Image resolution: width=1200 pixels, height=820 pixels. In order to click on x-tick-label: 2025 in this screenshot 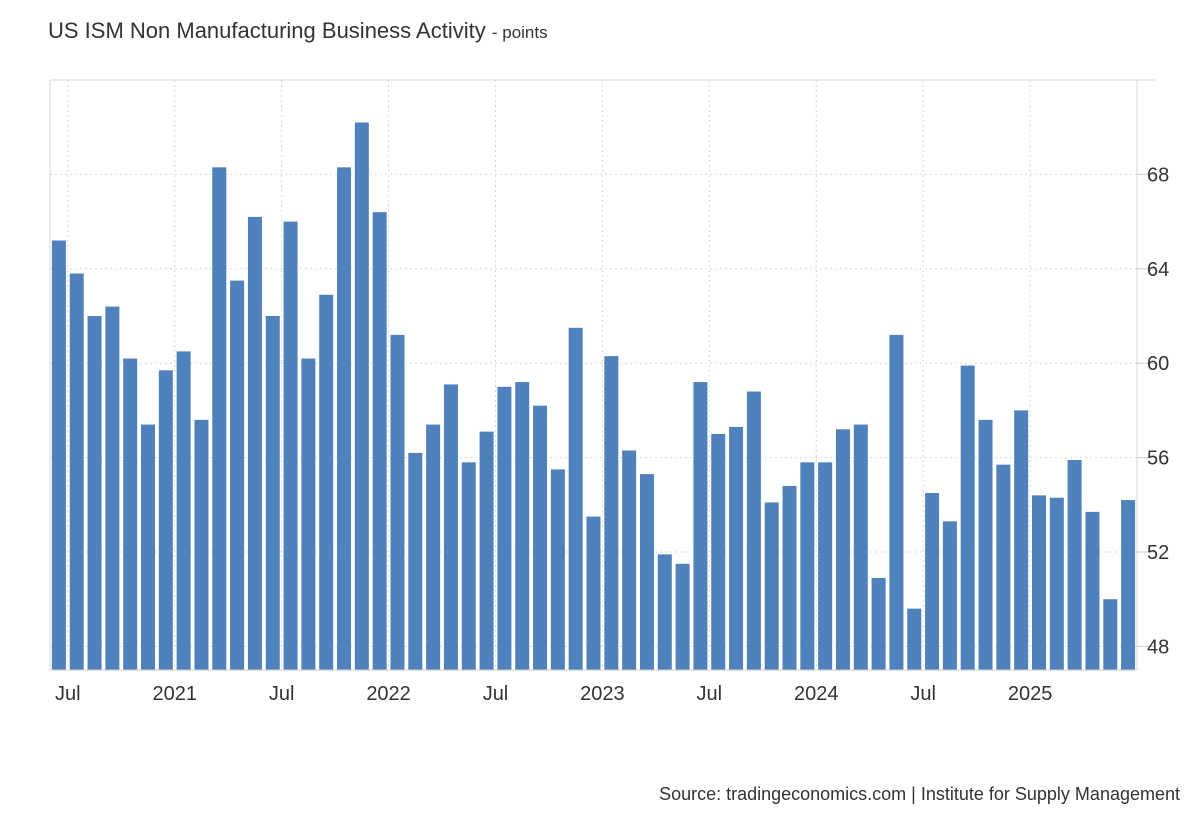, I will do `click(1030, 694)`.